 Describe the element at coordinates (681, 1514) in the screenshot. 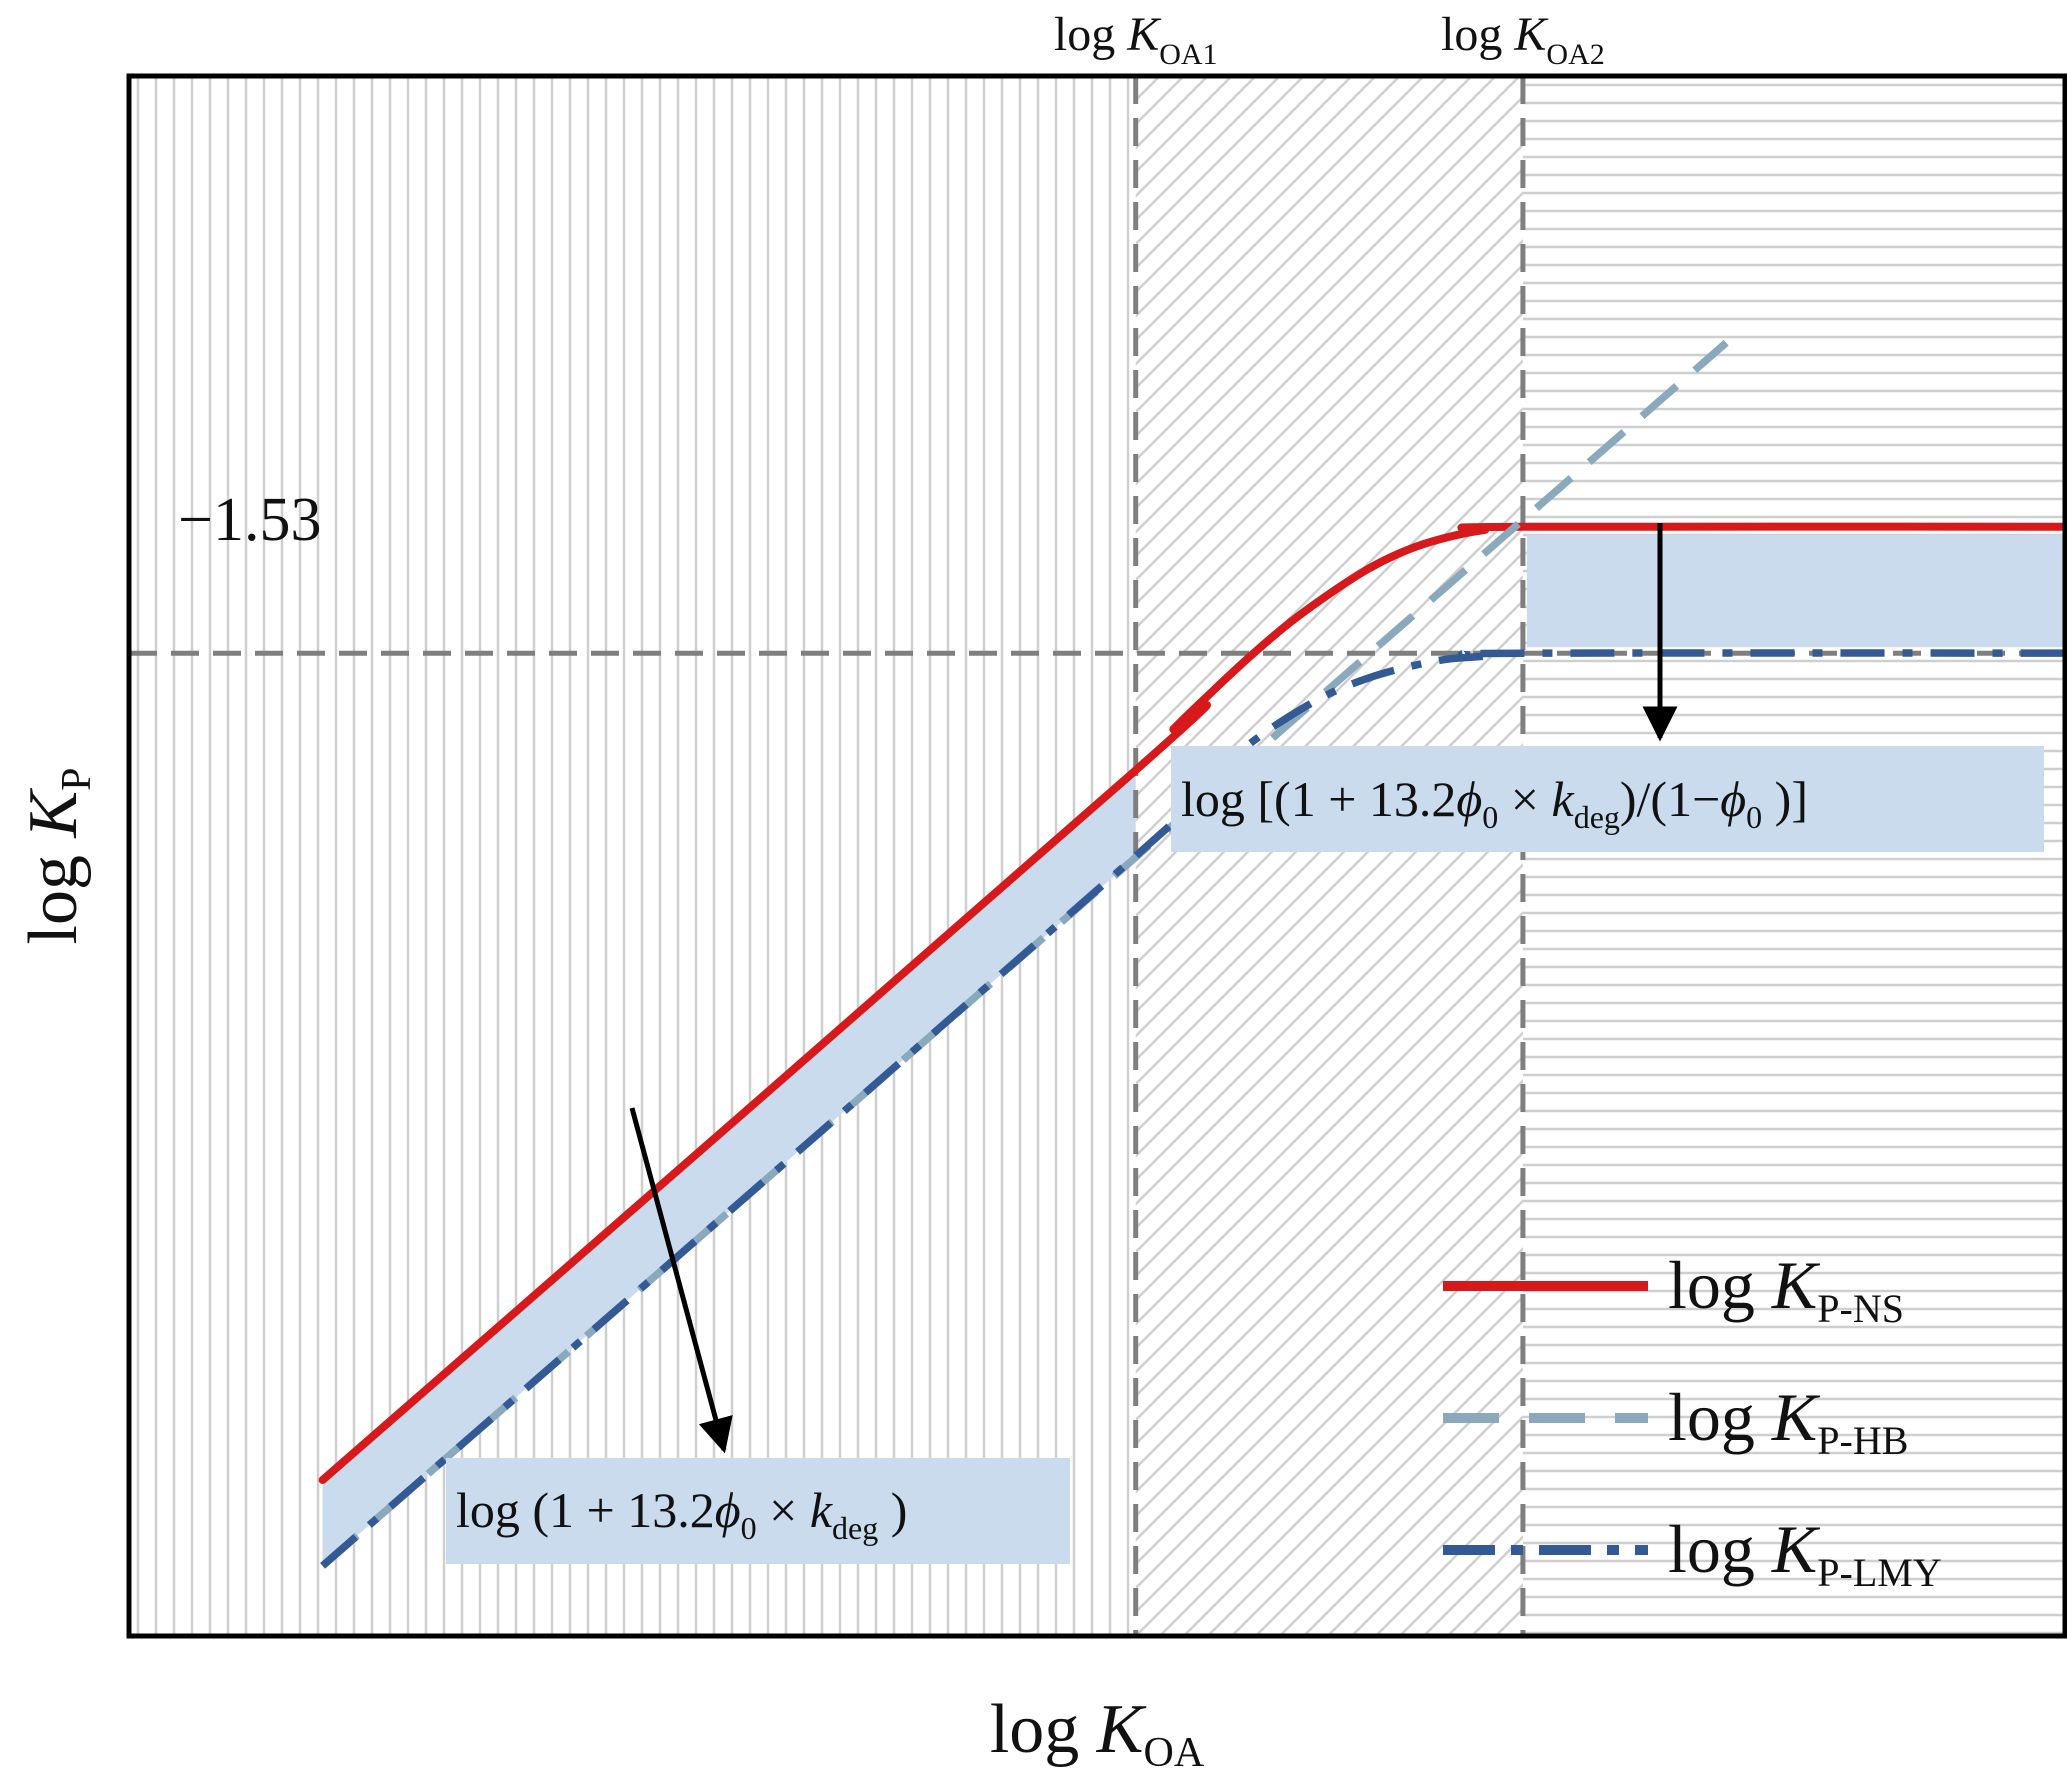

I see `annotation-text-low: log (1 + 13.2ϕ0 × kdeg )` at that location.